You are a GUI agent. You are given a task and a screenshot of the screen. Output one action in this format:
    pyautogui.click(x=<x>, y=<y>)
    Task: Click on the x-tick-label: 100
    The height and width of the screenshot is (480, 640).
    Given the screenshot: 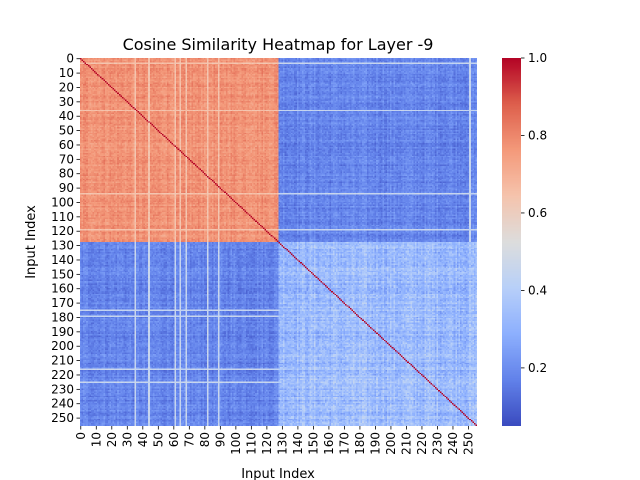 What is the action you would take?
    pyautogui.click(x=236, y=443)
    